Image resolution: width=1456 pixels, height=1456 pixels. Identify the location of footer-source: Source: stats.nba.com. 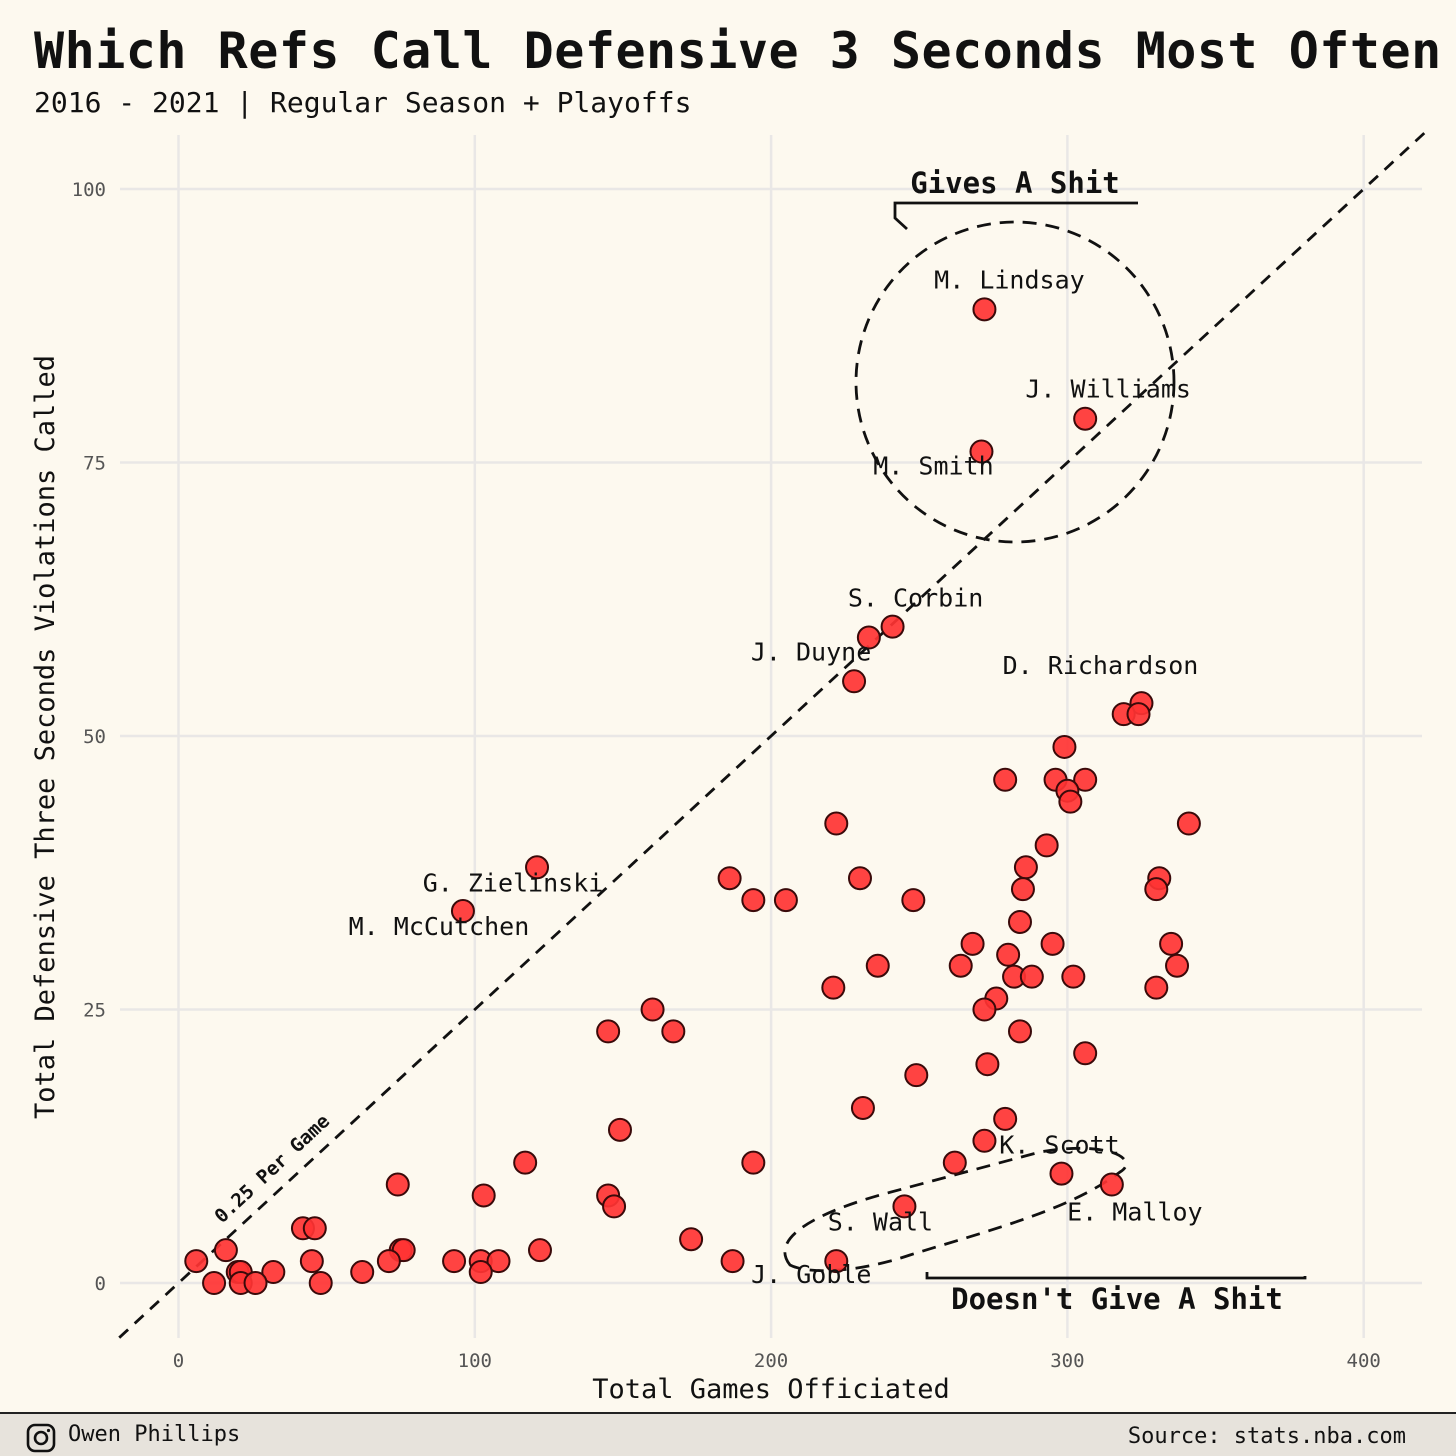
(1266, 1436).